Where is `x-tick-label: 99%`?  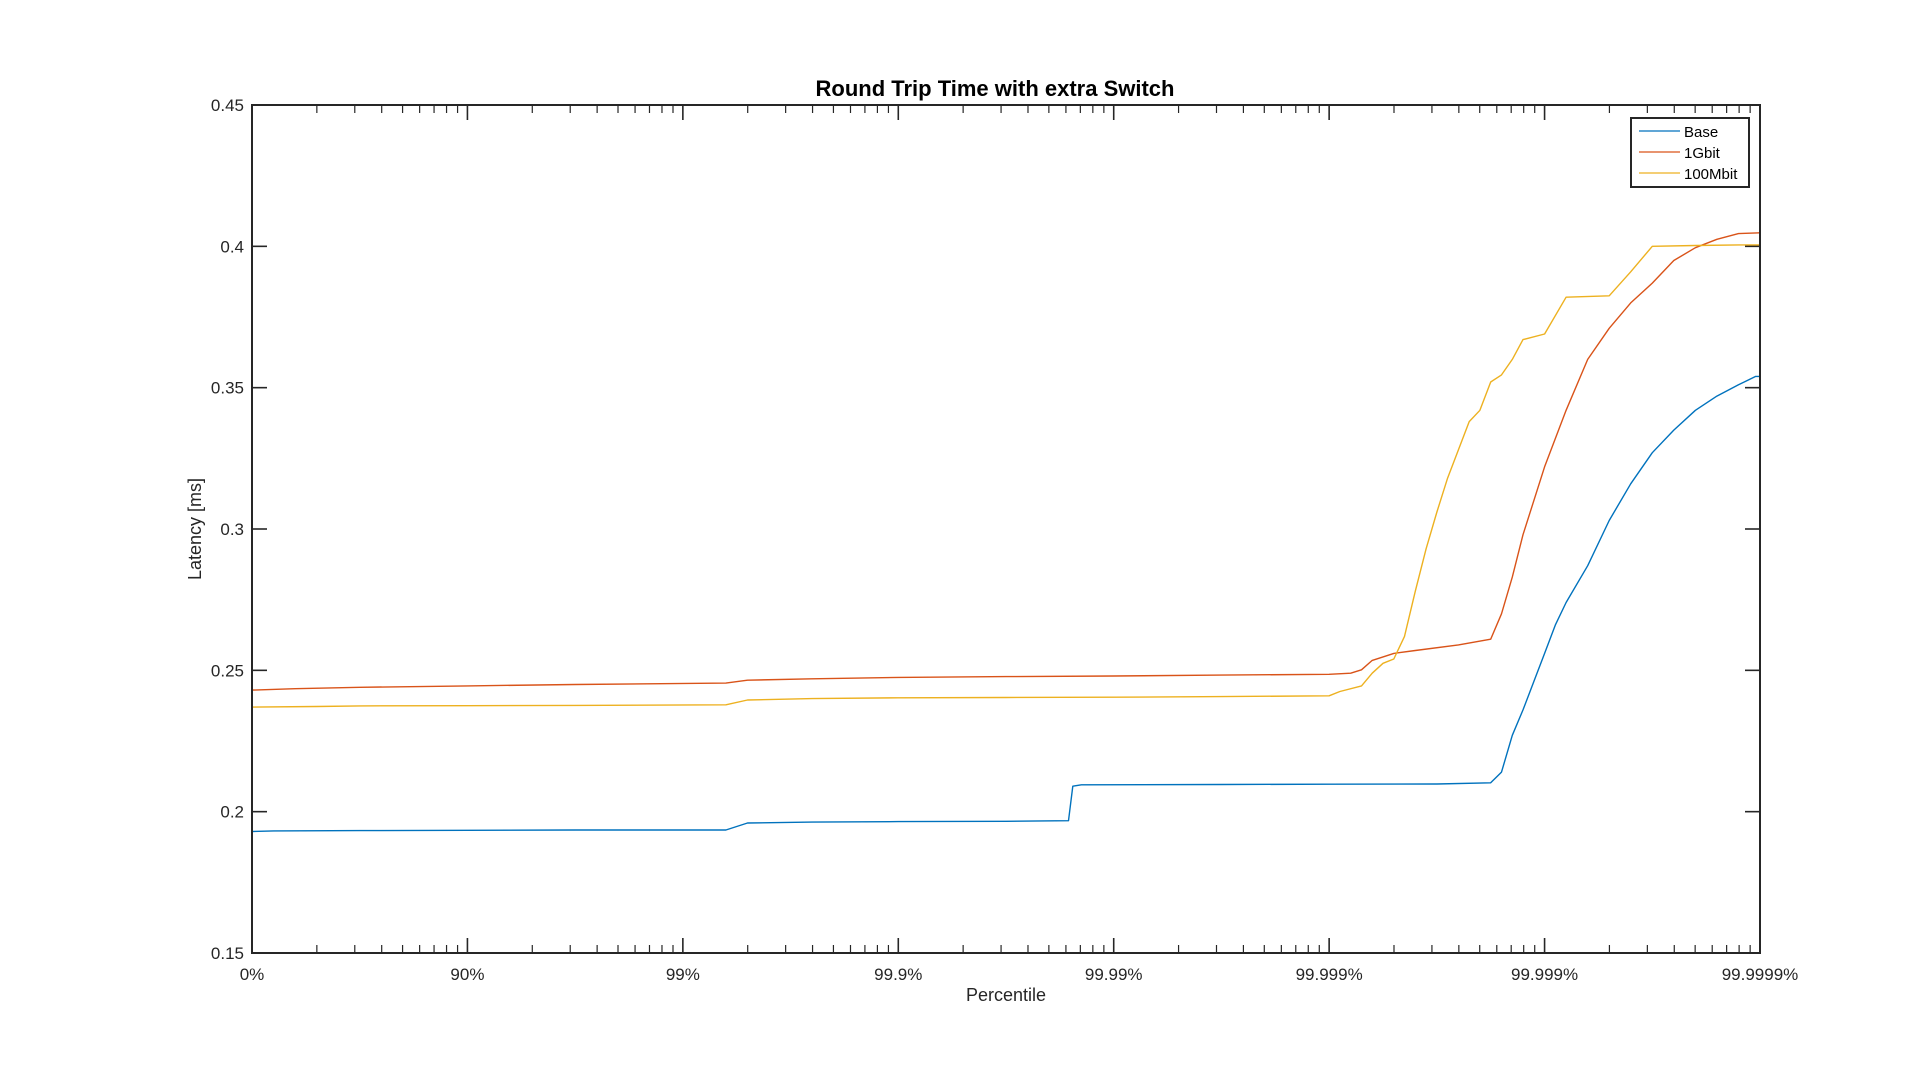 x-tick-label: 99% is located at coordinates (683, 974).